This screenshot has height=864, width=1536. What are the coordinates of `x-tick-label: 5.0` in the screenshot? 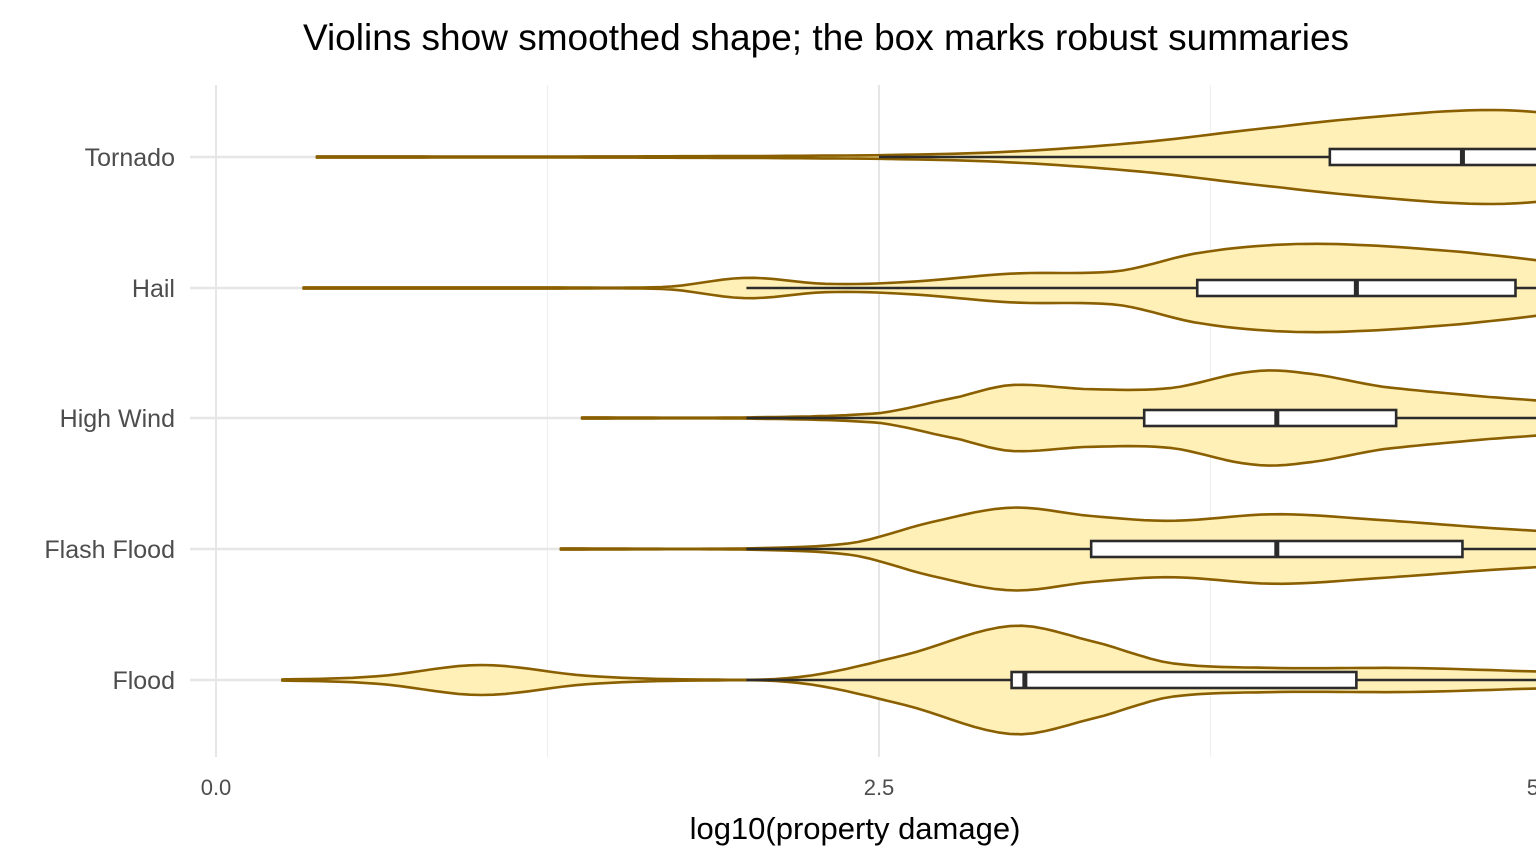 It's located at (1531, 787).